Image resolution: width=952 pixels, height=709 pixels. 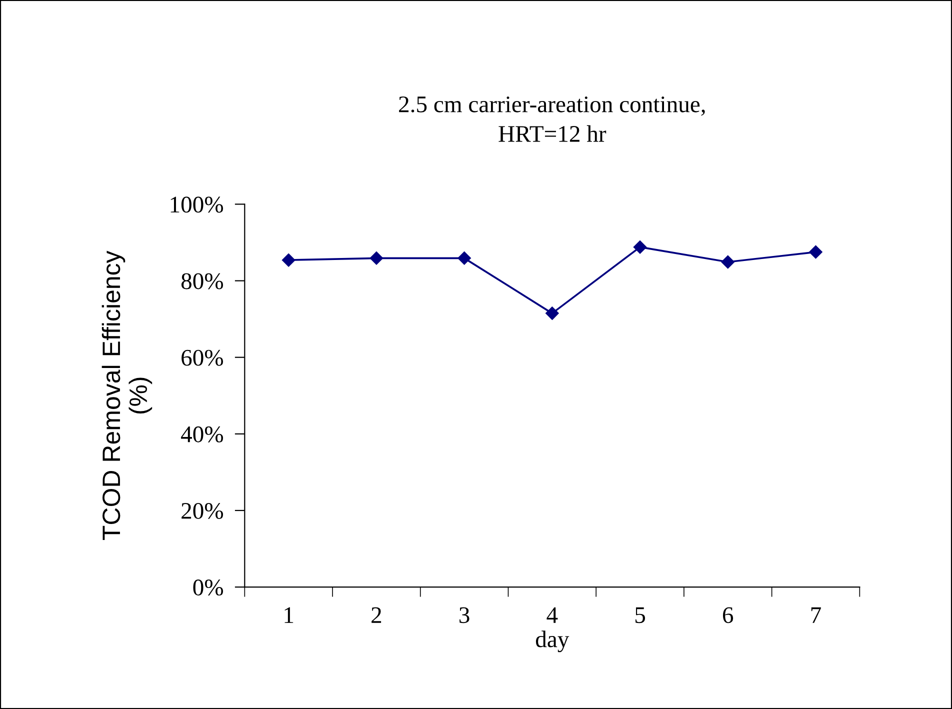 What do you see at coordinates (640, 615) in the screenshot?
I see `x-tick-label: 5` at bounding box center [640, 615].